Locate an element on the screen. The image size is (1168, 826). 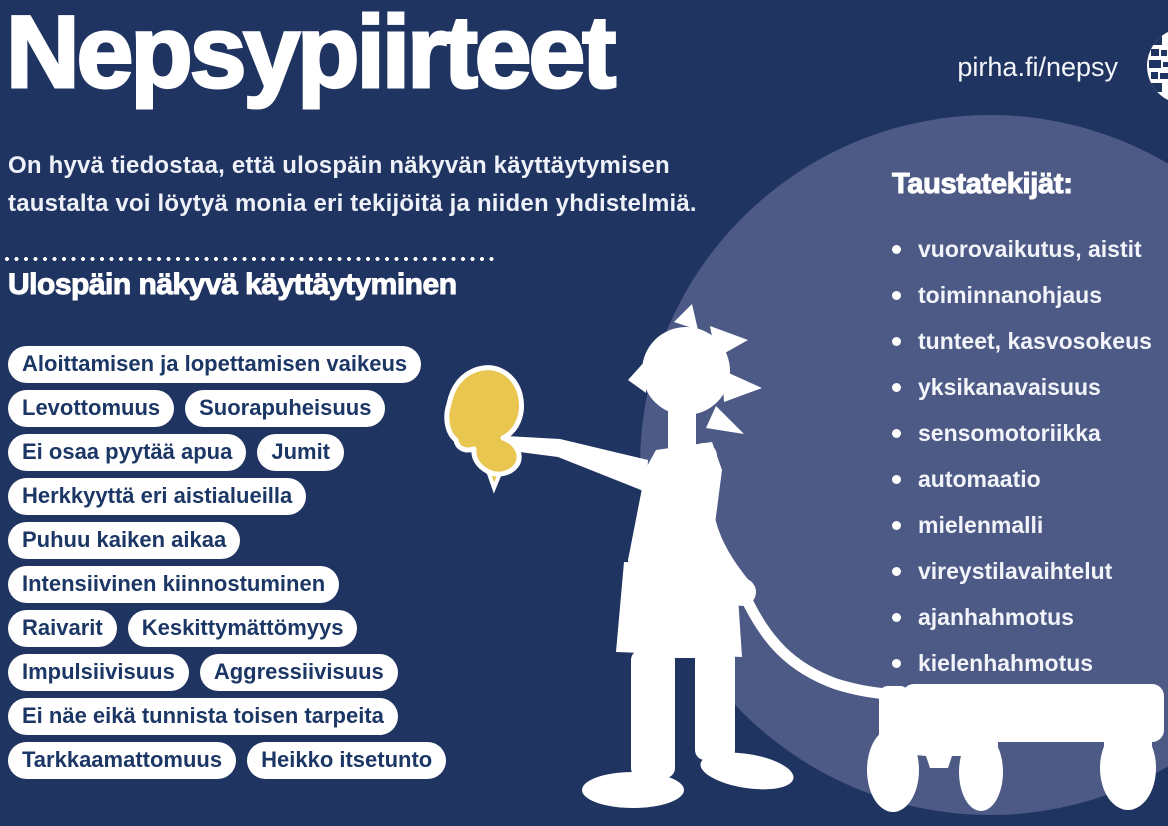
behavior-pill: Suorapuheisuus is located at coordinates (285, 408).